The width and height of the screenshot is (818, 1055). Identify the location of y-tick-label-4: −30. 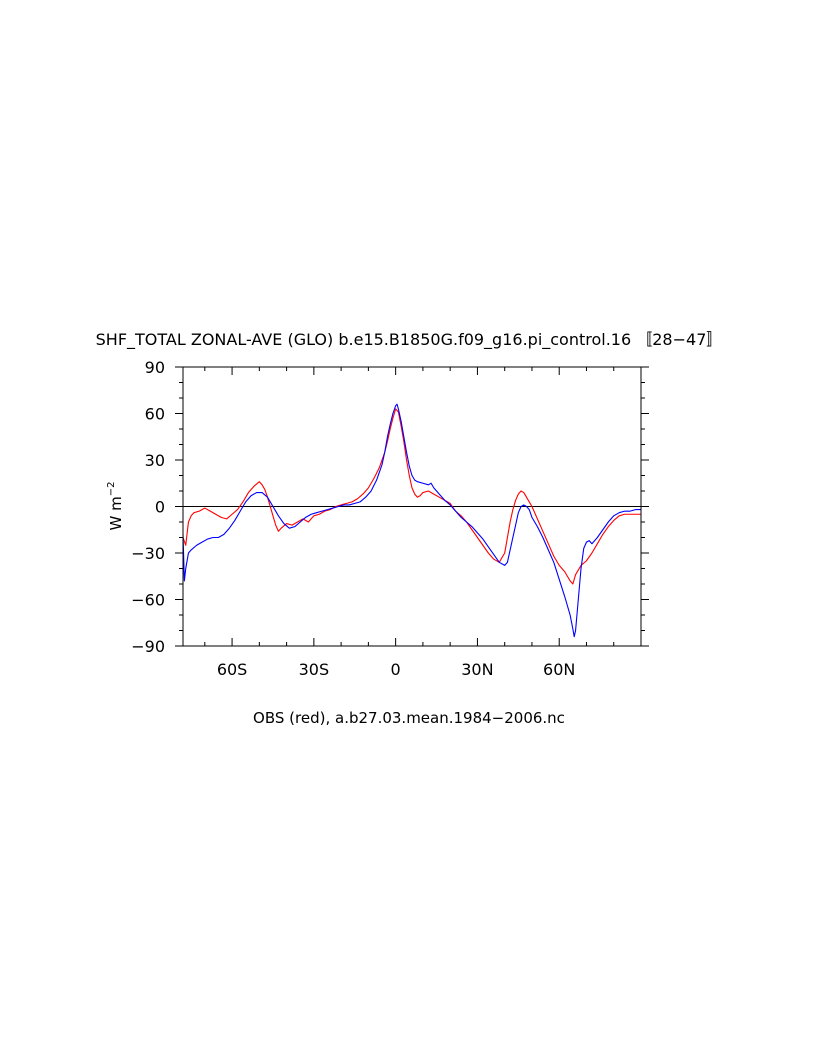
(148, 553).